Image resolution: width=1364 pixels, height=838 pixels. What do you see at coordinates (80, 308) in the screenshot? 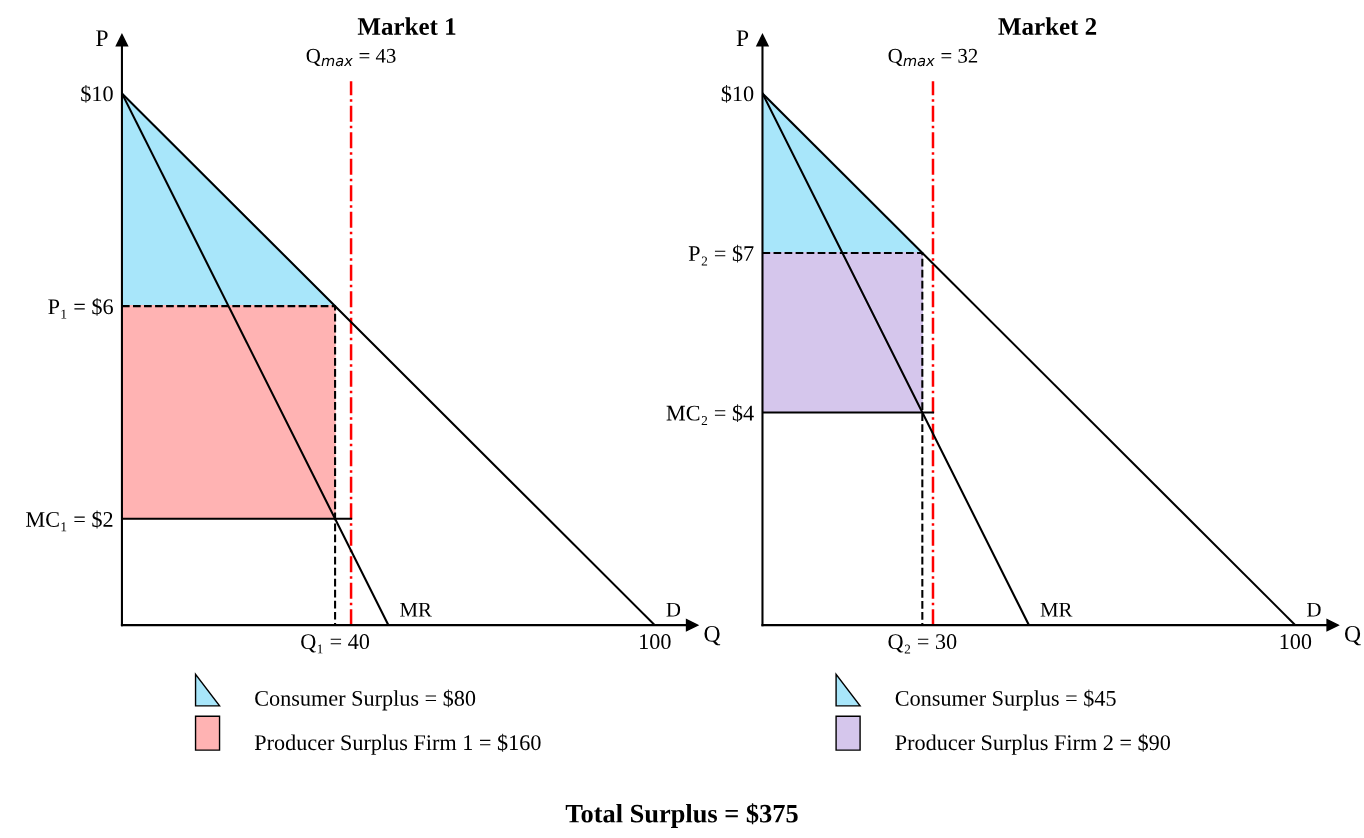
I see `y-tick-label: P₁ = $6` at bounding box center [80, 308].